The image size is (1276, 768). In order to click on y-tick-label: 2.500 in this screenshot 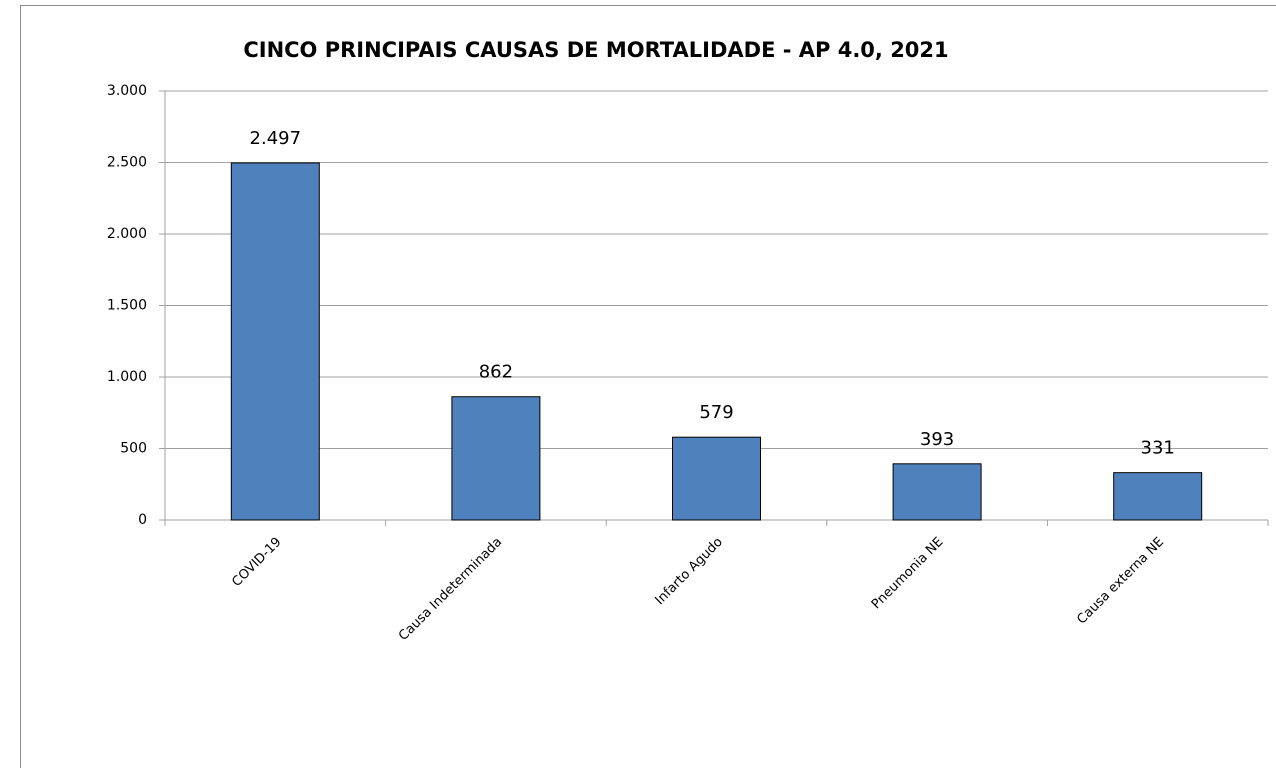, I will do `click(127, 163)`.